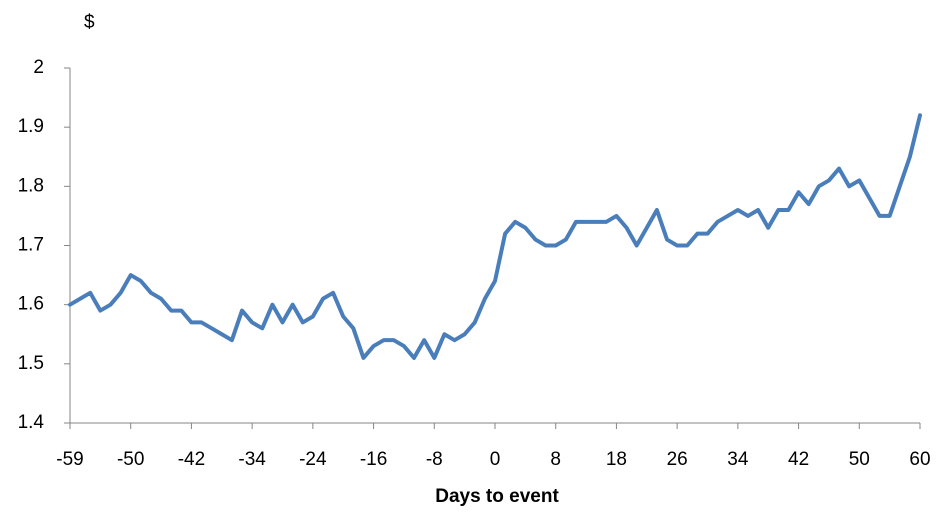 Image resolution: width=938 pixels, height=512 pixels. I want to click on x-tick-label: 8, so click(555, 459).